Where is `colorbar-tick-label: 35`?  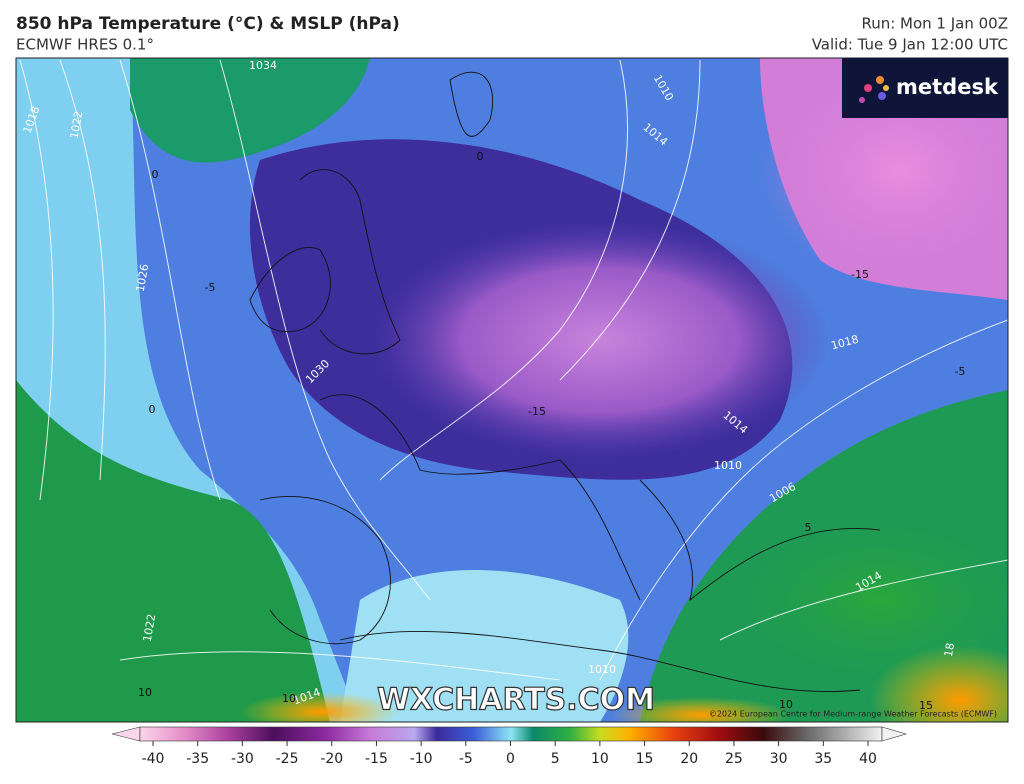
colorbar-tick-label: 35 is located at coordinates (823, 759).